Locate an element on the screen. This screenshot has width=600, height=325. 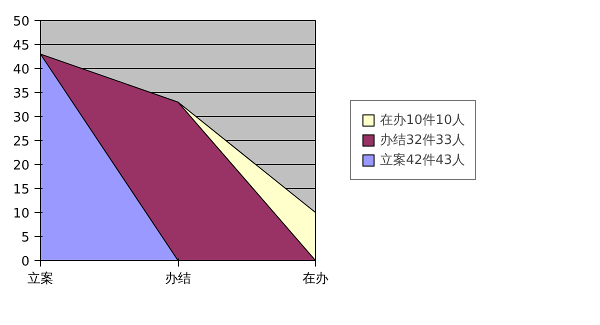
y-tick-label: 0 is located at coordinates (25, 262).